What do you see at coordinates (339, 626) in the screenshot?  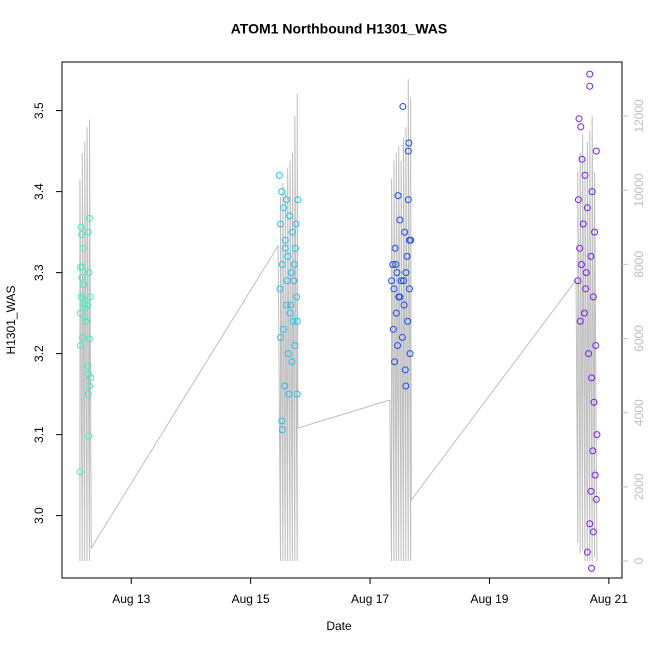 I see `x-axis-label: Date` at bounding box center [339, 626].